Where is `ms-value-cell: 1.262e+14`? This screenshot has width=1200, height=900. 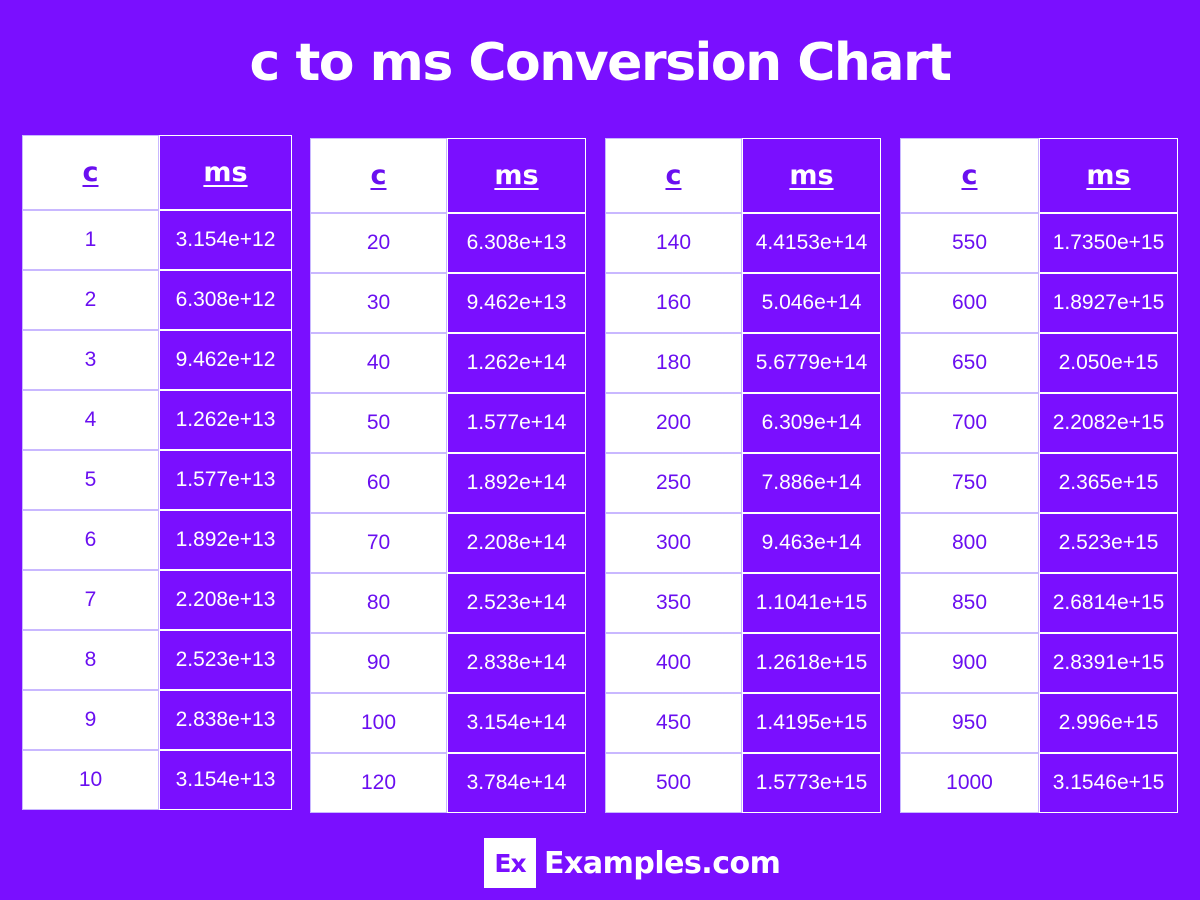
ms-value-cell: 1.262e+14 is located at coordinates (516, 363).